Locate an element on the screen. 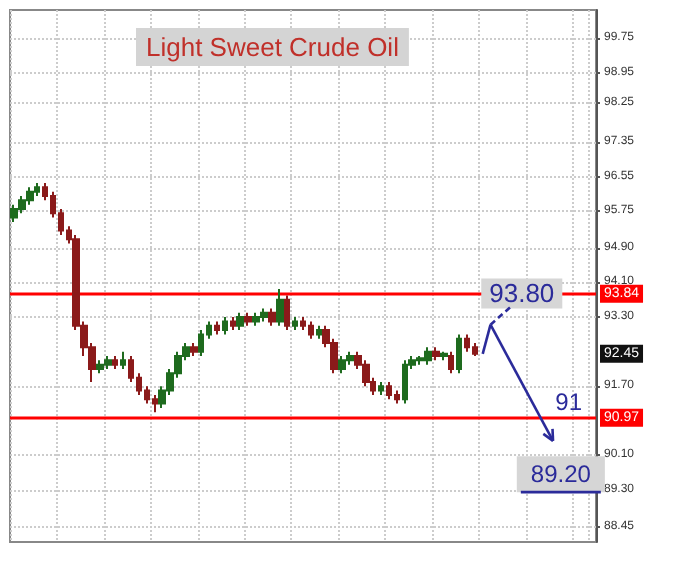  annotation: 91 is located at coordinates (569, 401).